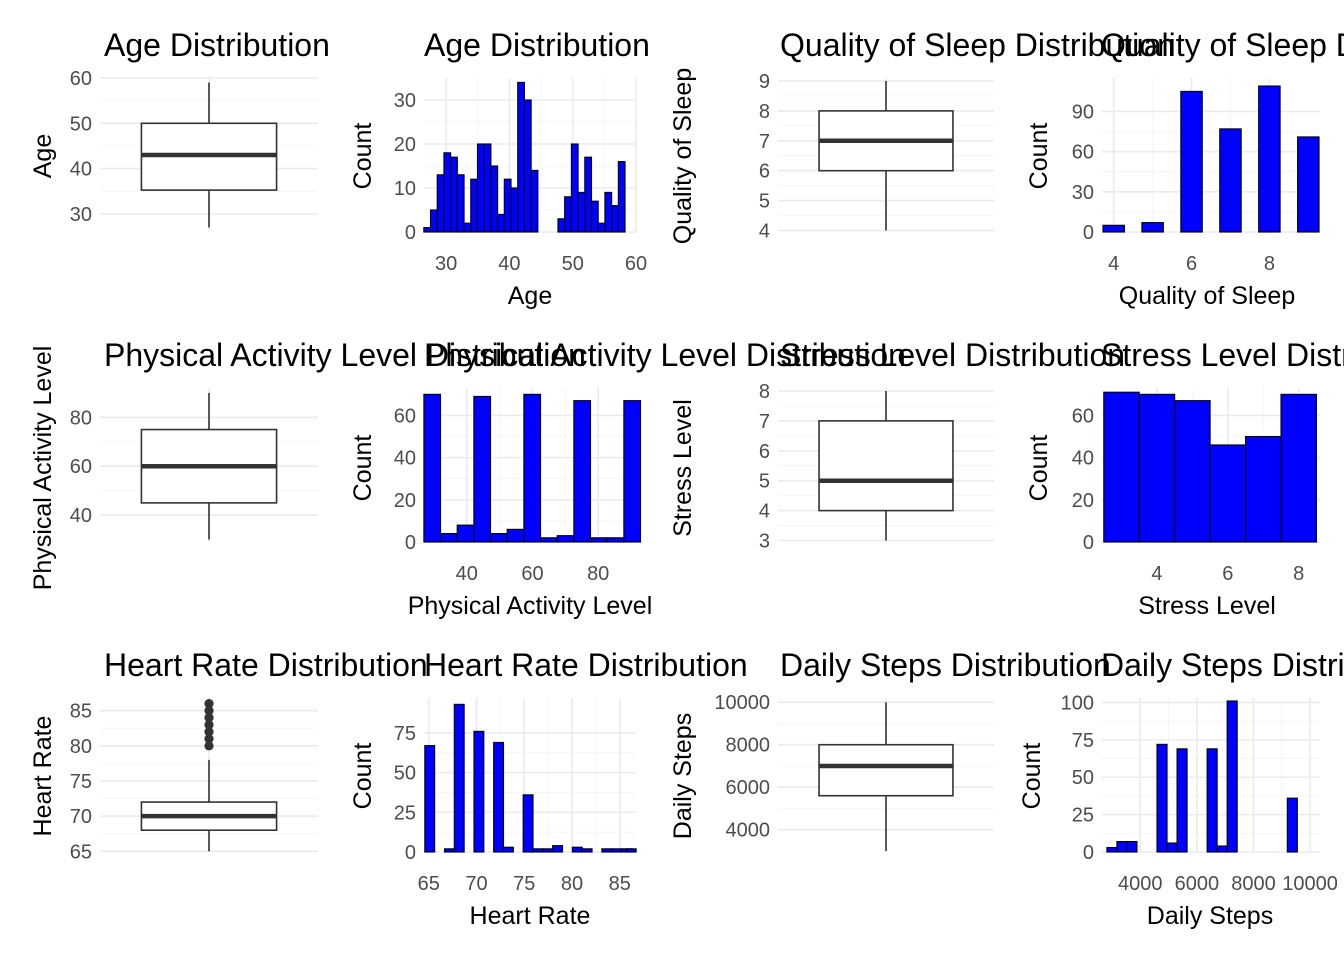  I want to click on activity-box-ytick-label: 80, so click(81, 418).